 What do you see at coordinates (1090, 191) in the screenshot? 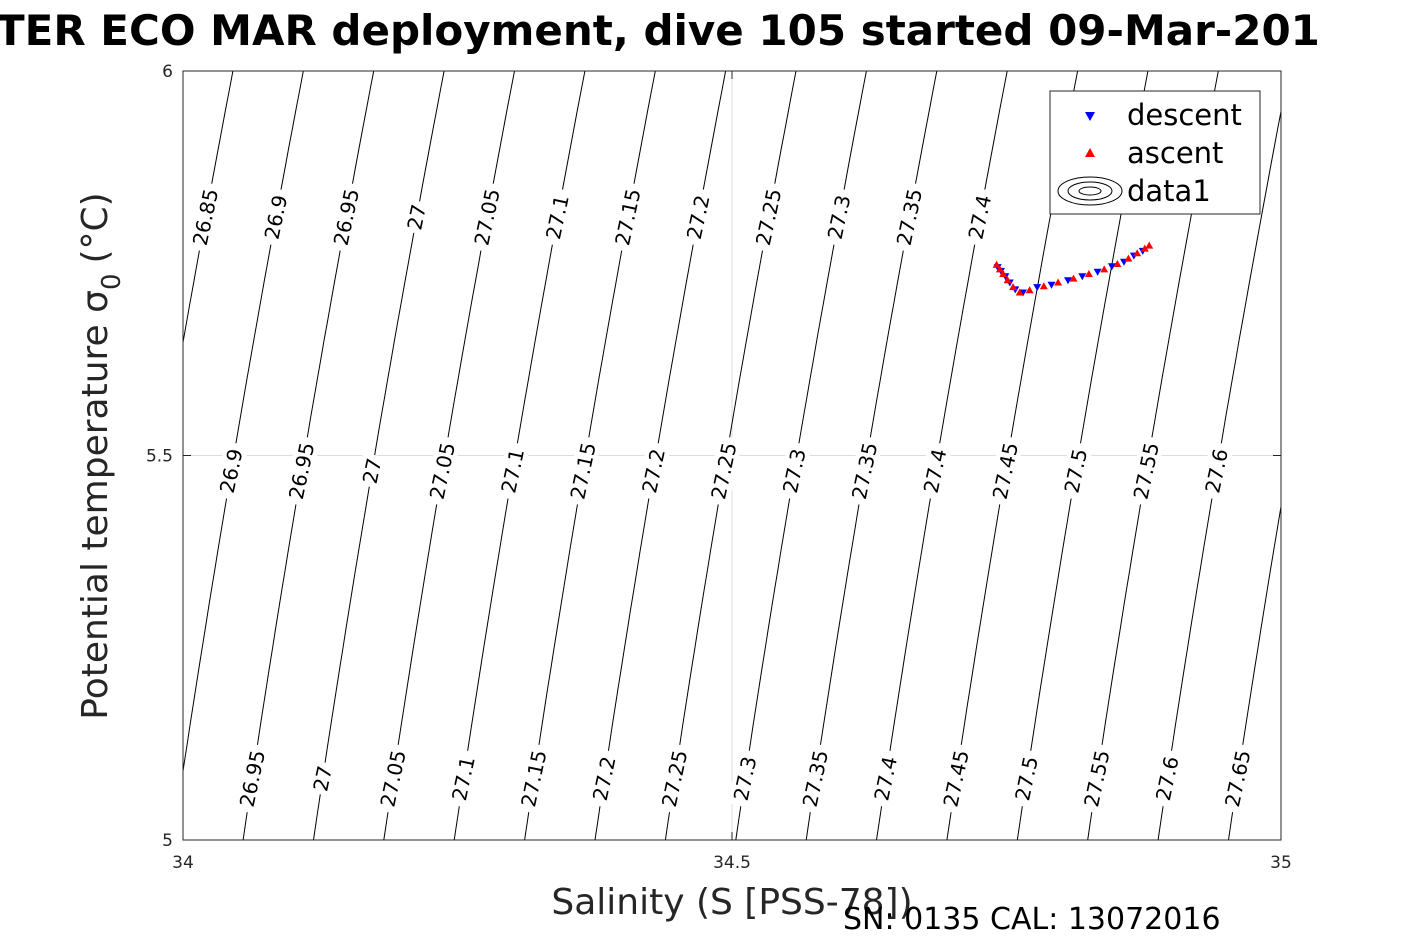
I see `legend-data1-contour-icon` at bounding box center [1090, 191].